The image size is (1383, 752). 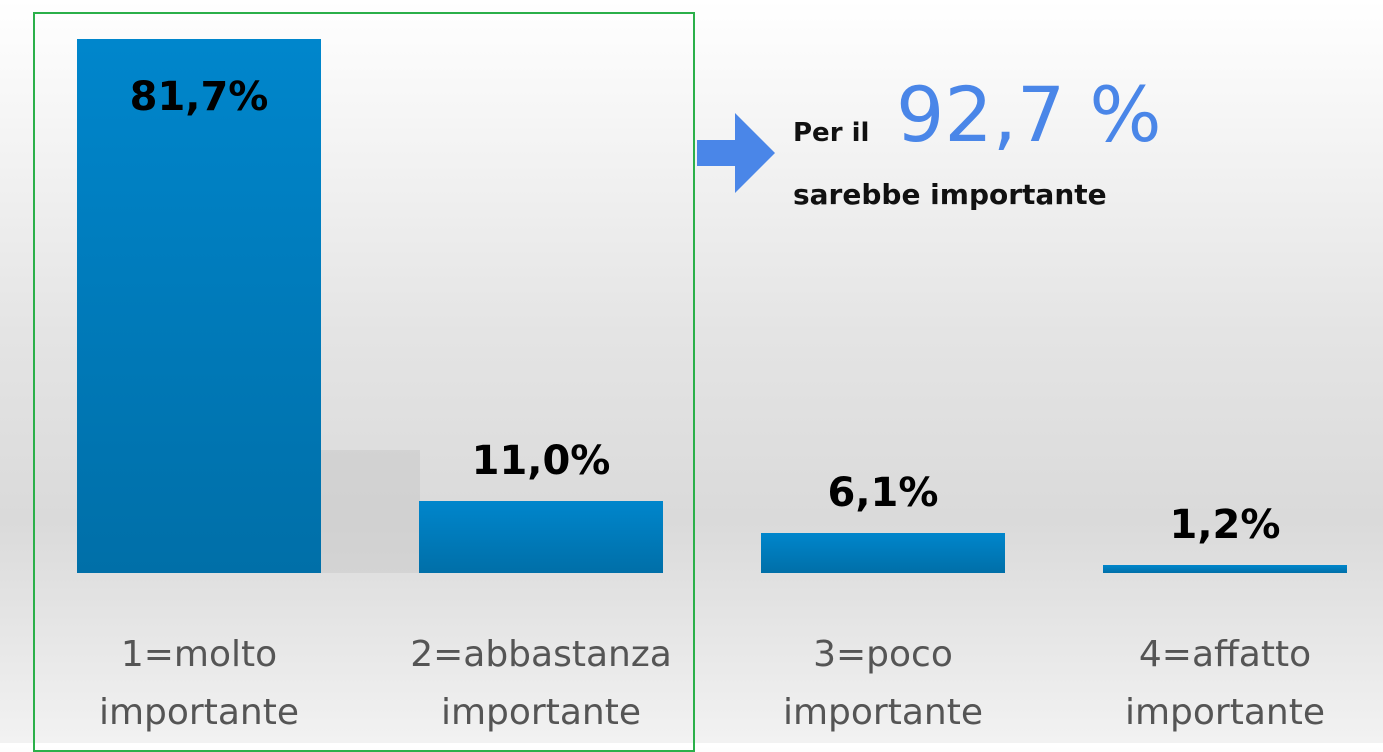 What do you see at coordinates (370, 511) in the screenshot?
I see `bar-shadow` at bounding box center [370, 511].